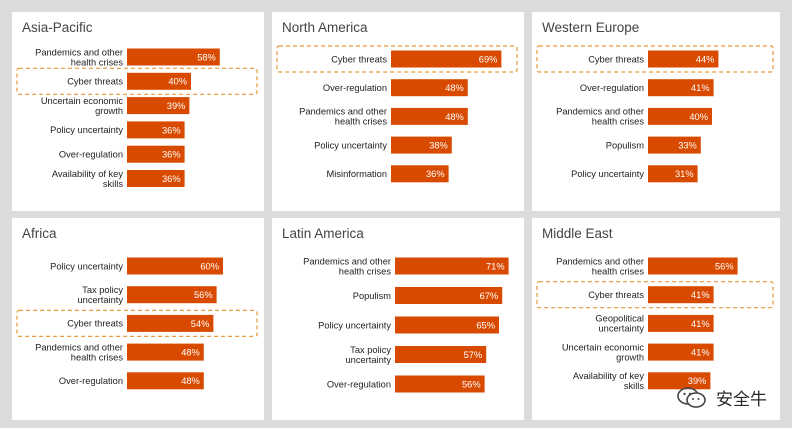 The width and height of the screenshot is (792, 428). Describe the element at coordinates (684, 174) in the screenshot. I see `value-label: 31%` at that location.